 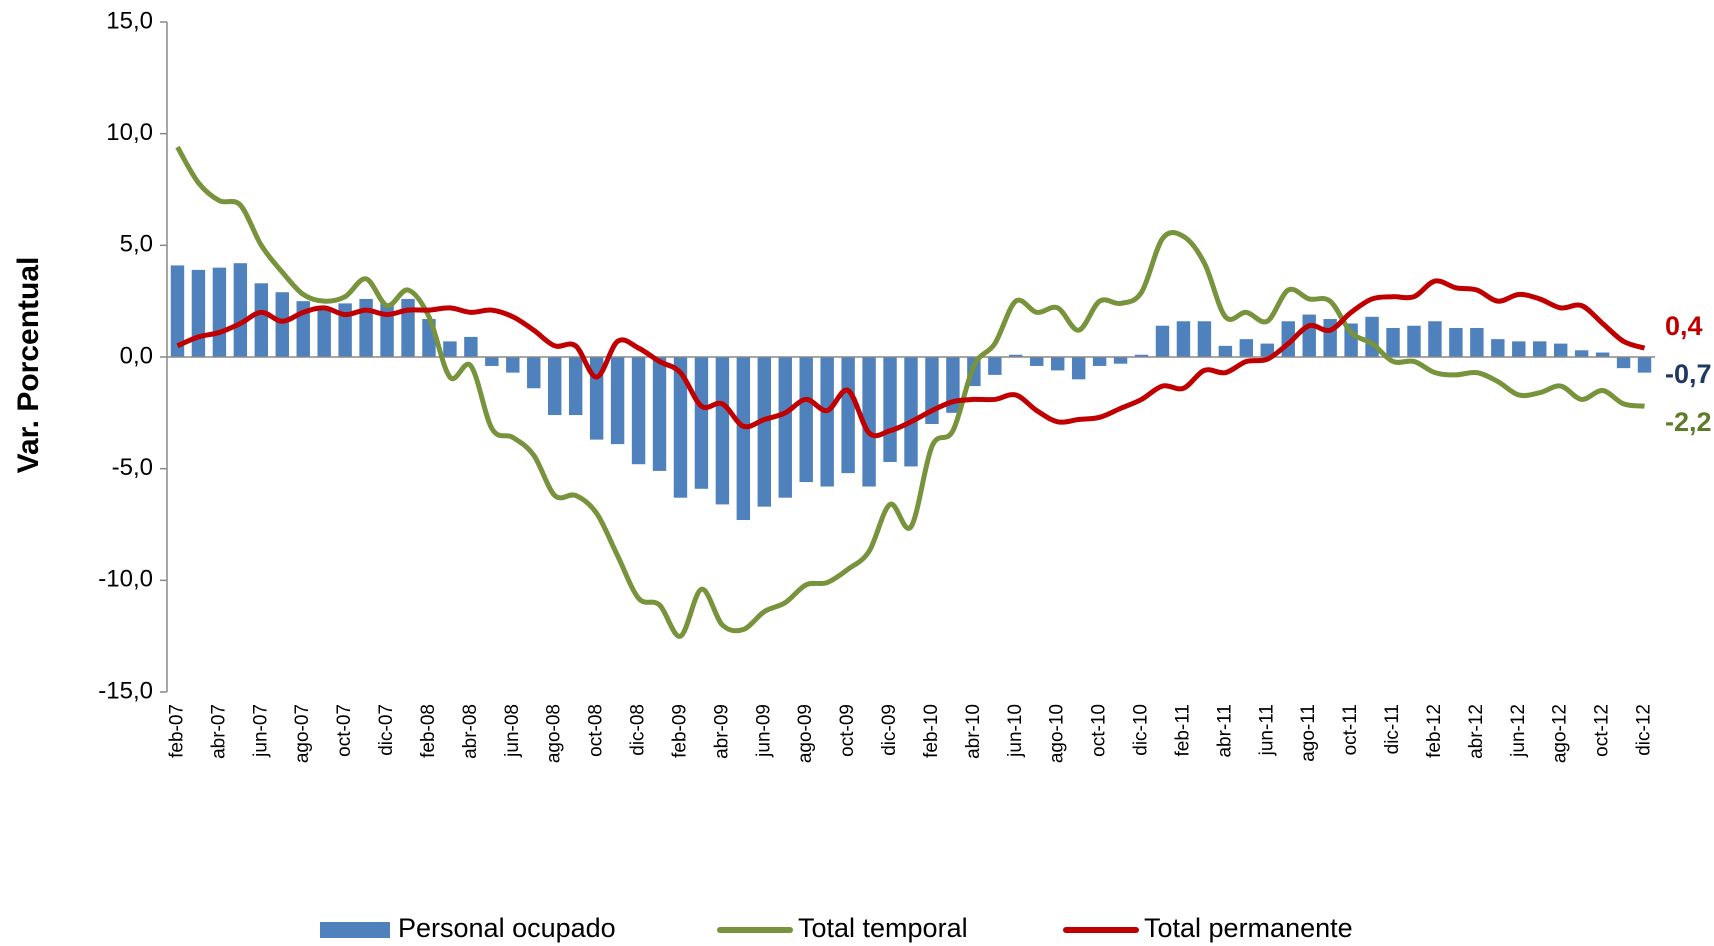 What do you see at coordinates (1224, 731) in the screenshot?
I see `x-tick-label: abr-11` at bounding box center [1224, 731].